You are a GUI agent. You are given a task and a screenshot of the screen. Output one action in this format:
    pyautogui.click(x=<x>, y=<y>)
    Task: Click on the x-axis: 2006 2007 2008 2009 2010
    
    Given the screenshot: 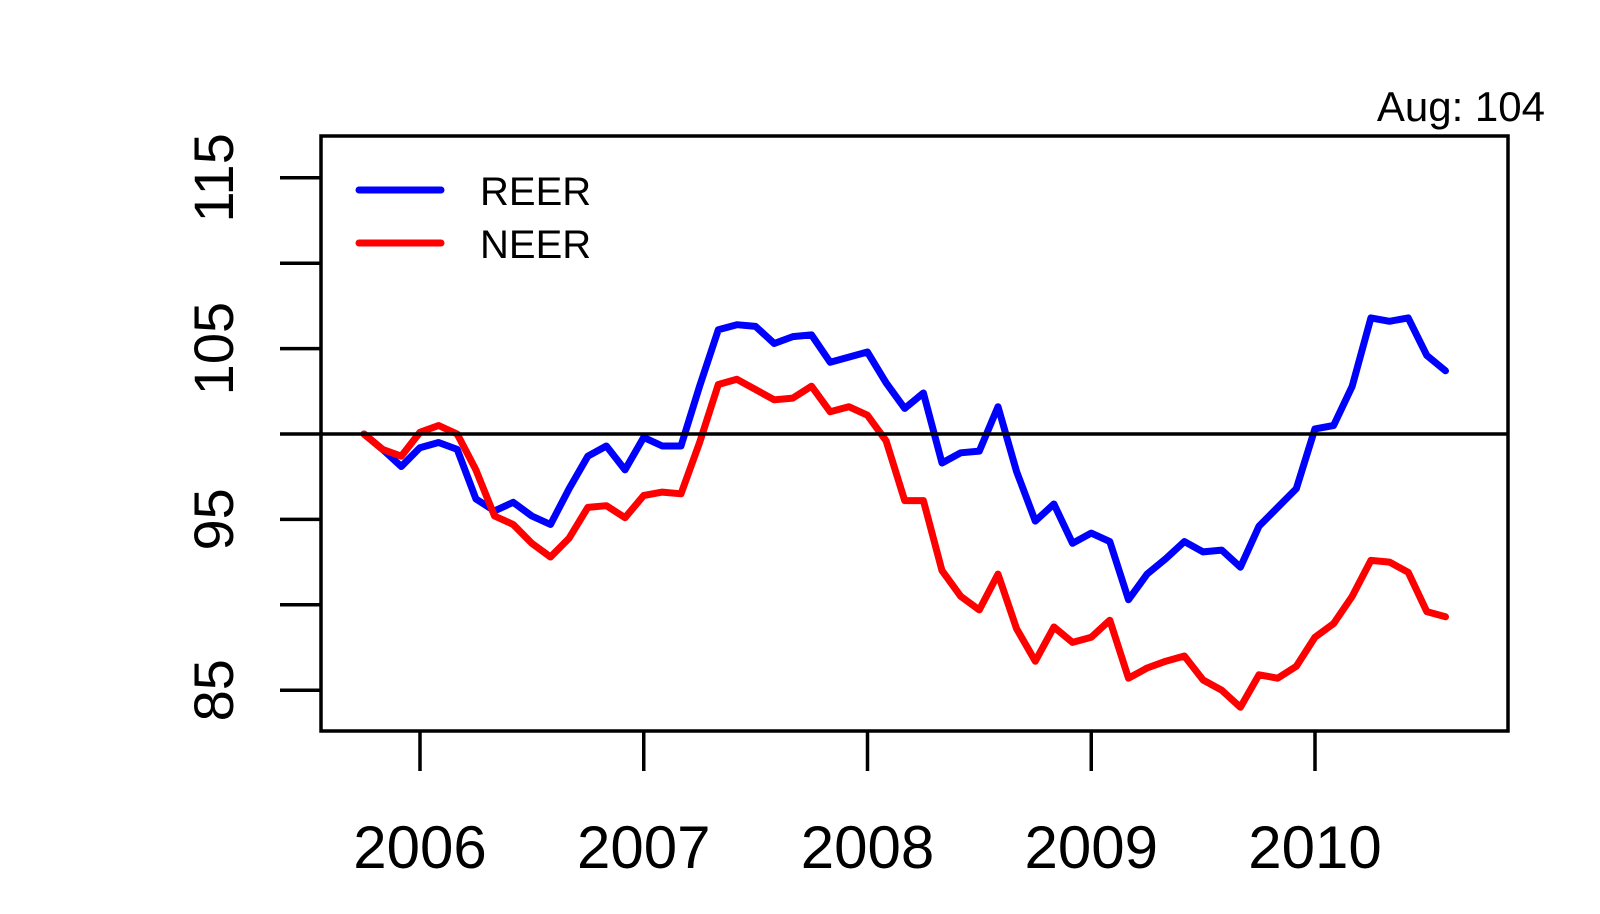 What is the action you would take?
    pyautogui.click(x=867, y=806)
    